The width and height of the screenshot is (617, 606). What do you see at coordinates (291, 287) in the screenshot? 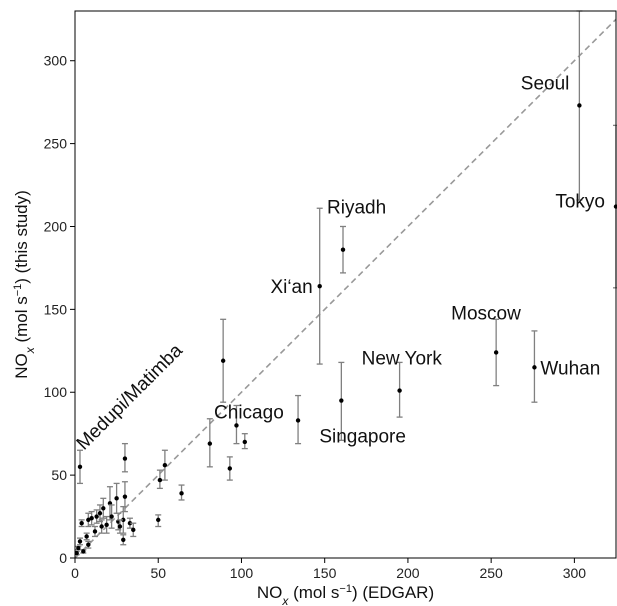
I see `city-label-xi-an: Xi‘an` at bounding box center [291, 287].